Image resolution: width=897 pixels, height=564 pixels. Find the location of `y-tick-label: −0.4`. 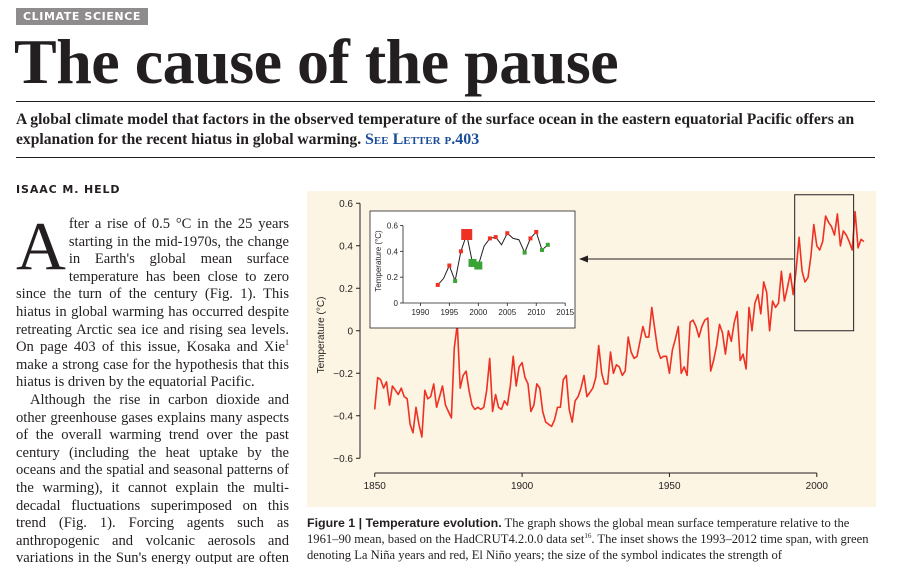

y-tick-label: −0.4 is located at coordinates (343, 416).